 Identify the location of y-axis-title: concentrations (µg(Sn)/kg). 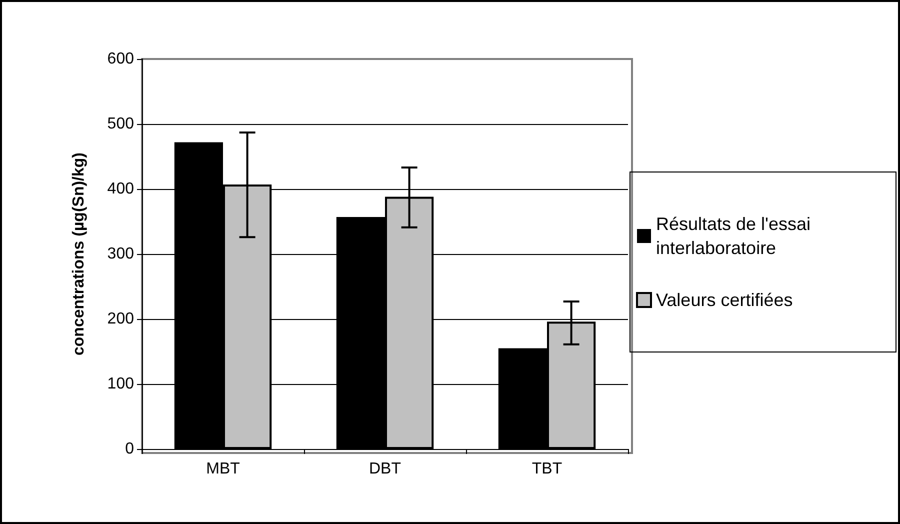
(79, 254).